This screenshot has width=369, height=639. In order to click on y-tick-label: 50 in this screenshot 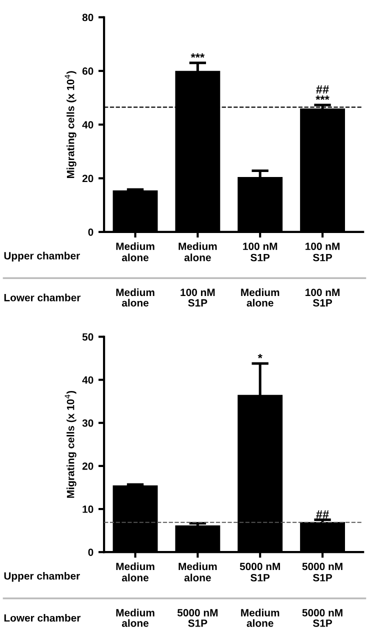, I will do `click(88, 337)`.